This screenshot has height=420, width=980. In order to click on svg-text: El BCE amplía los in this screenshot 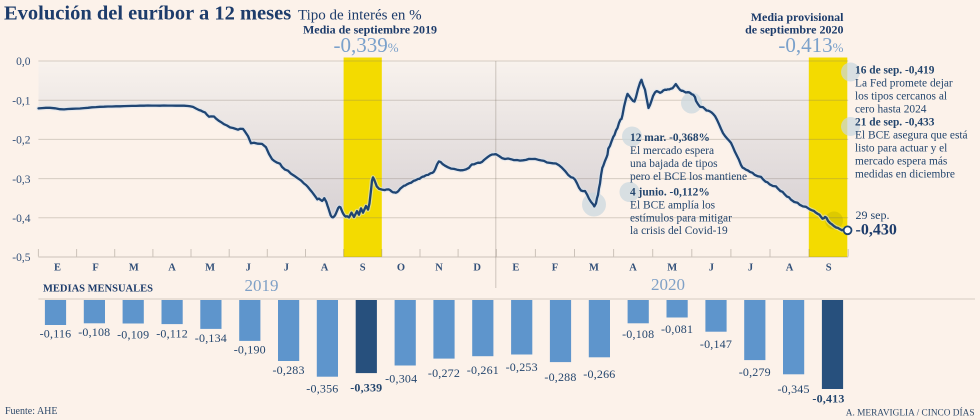, I will do `click(673, 205)`.